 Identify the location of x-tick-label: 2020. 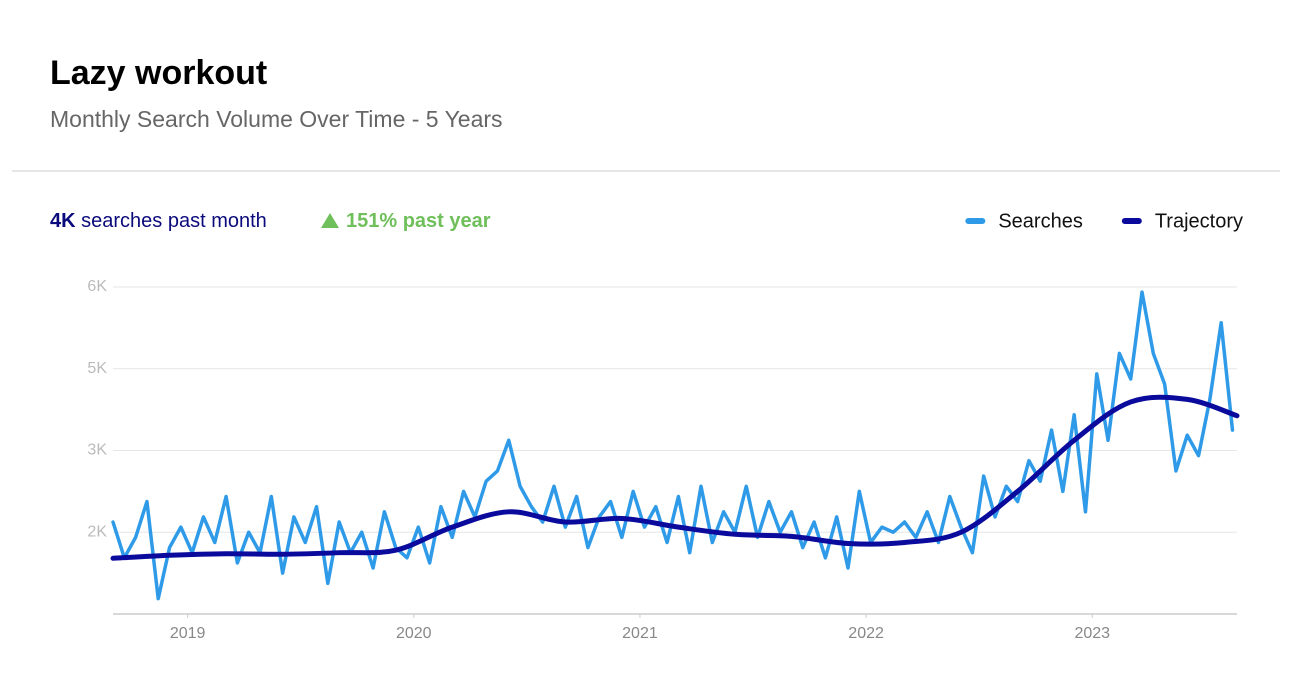
(414, 633).